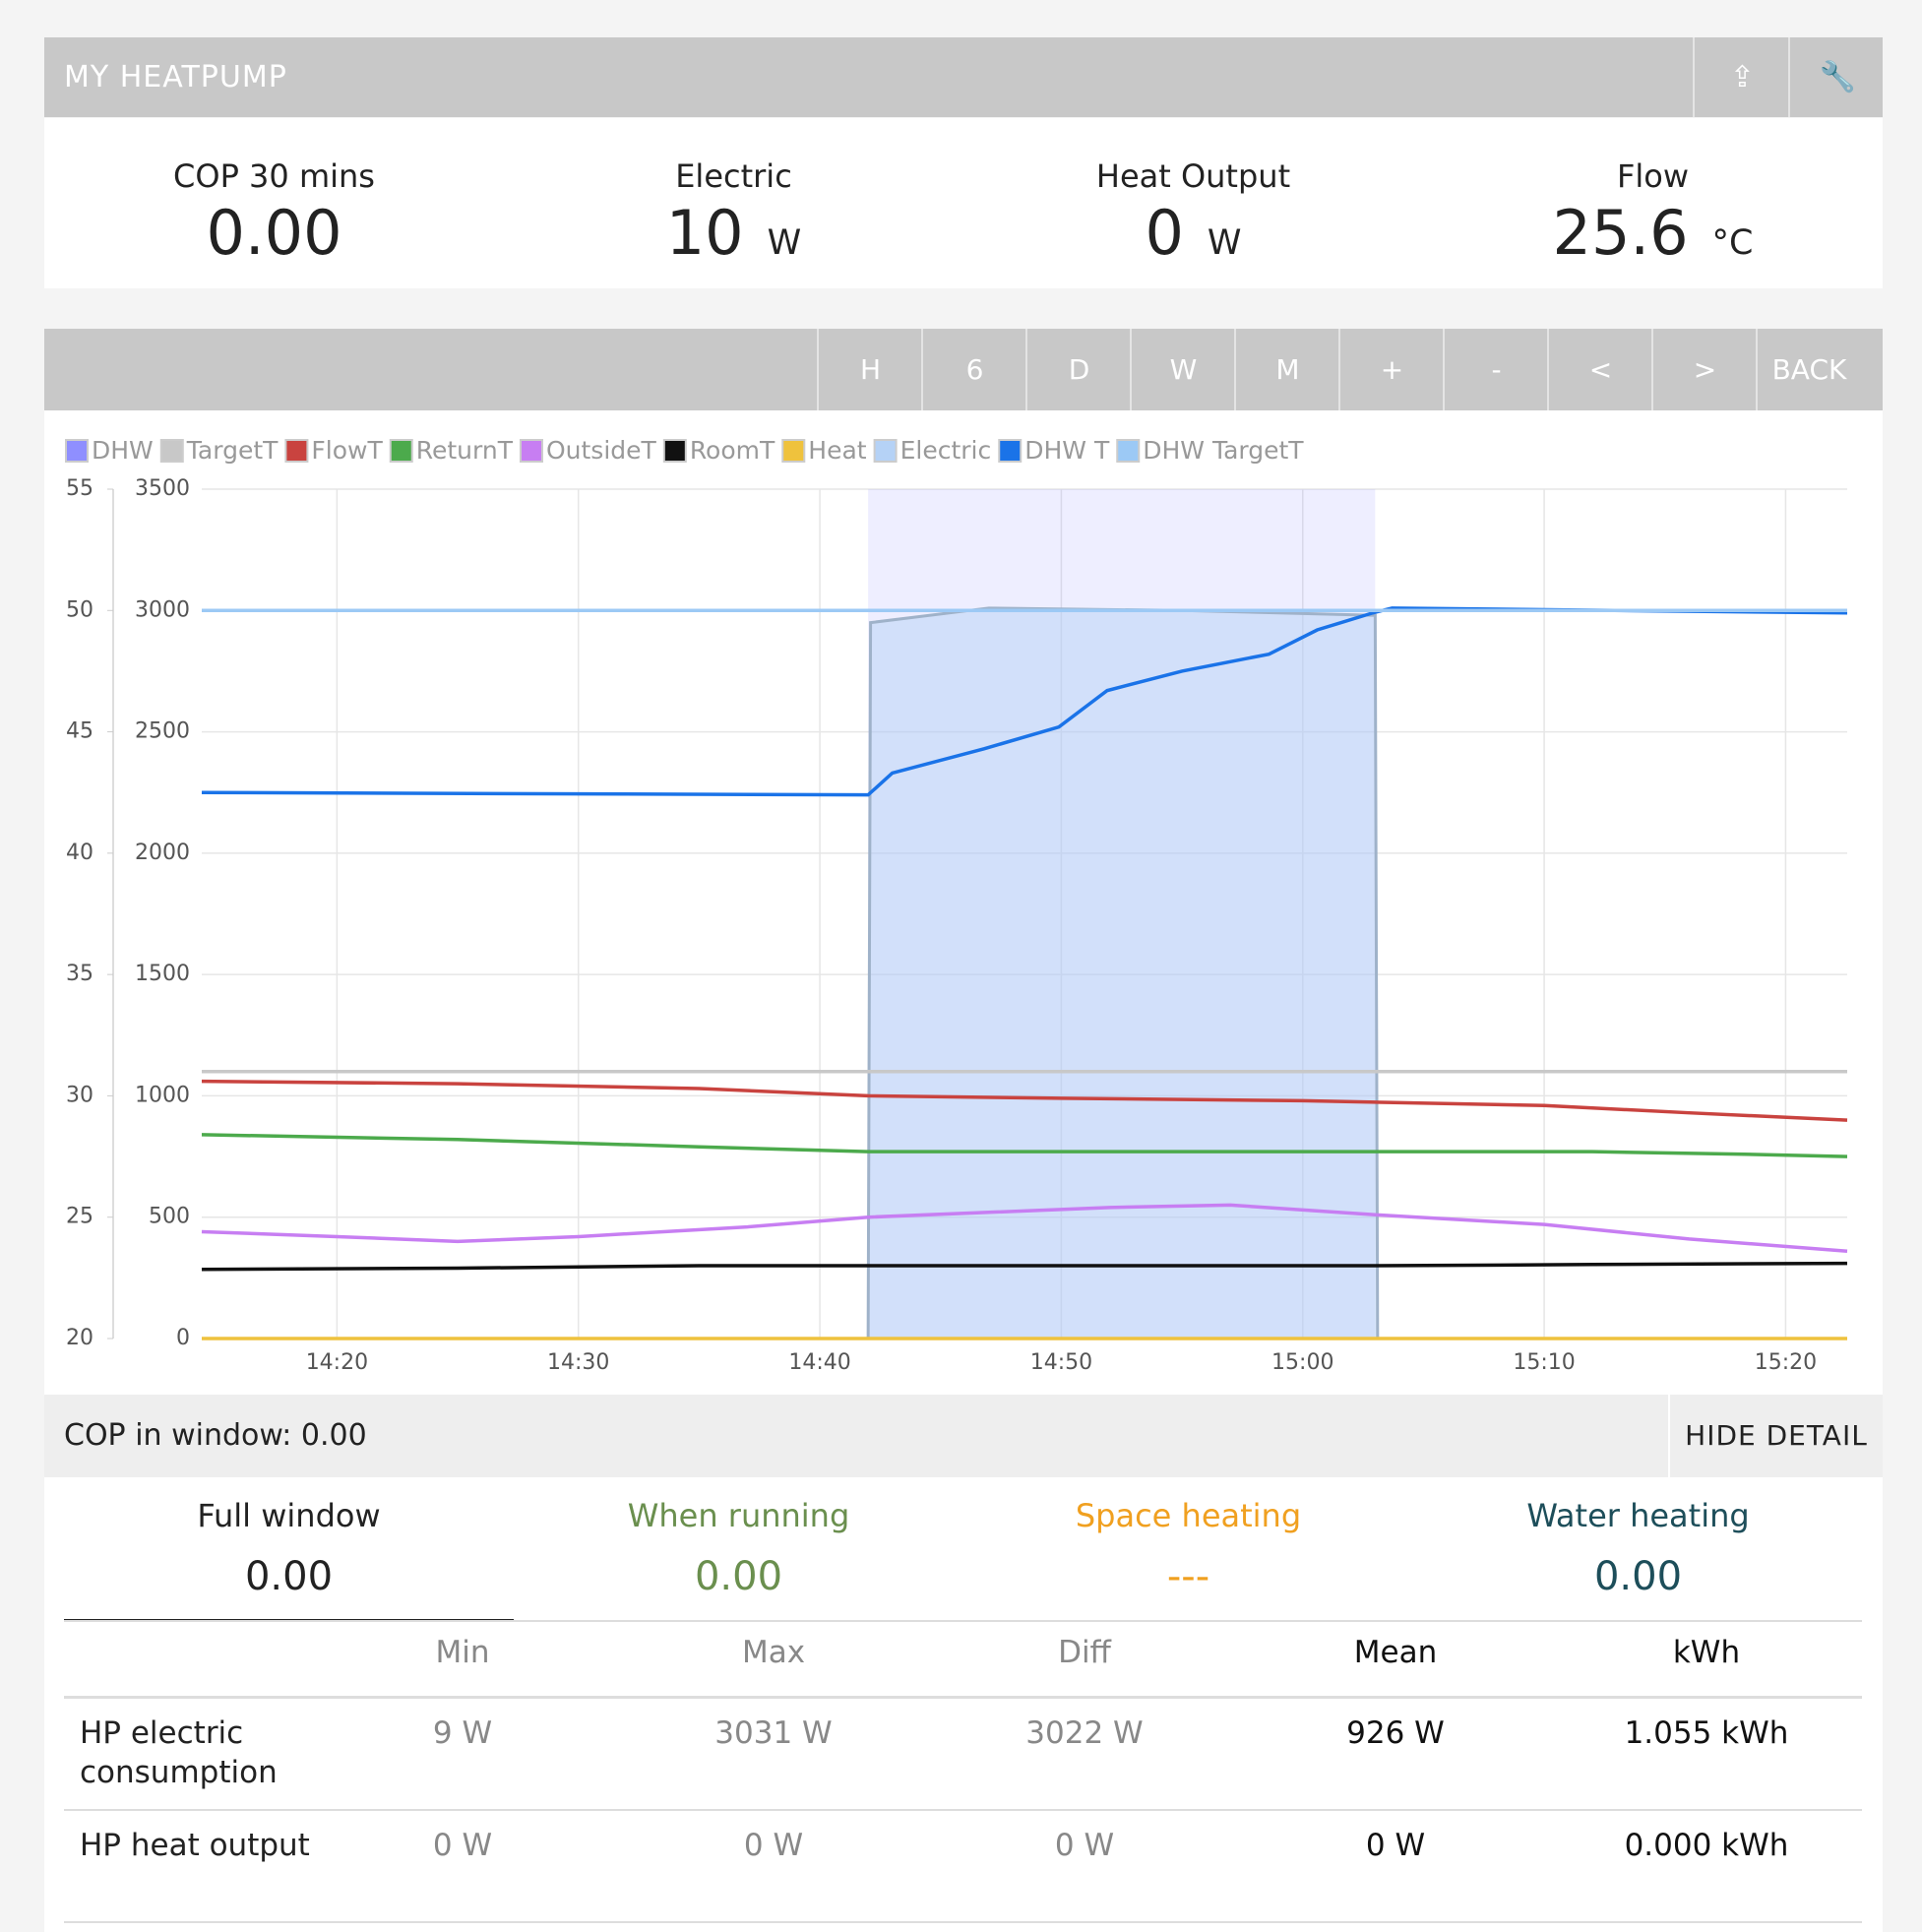 This screenshot has width=1922, height=1932. I want to click on window-bar: COP in window: 0.00 HIDE DETAIL, so click(963, 1436).